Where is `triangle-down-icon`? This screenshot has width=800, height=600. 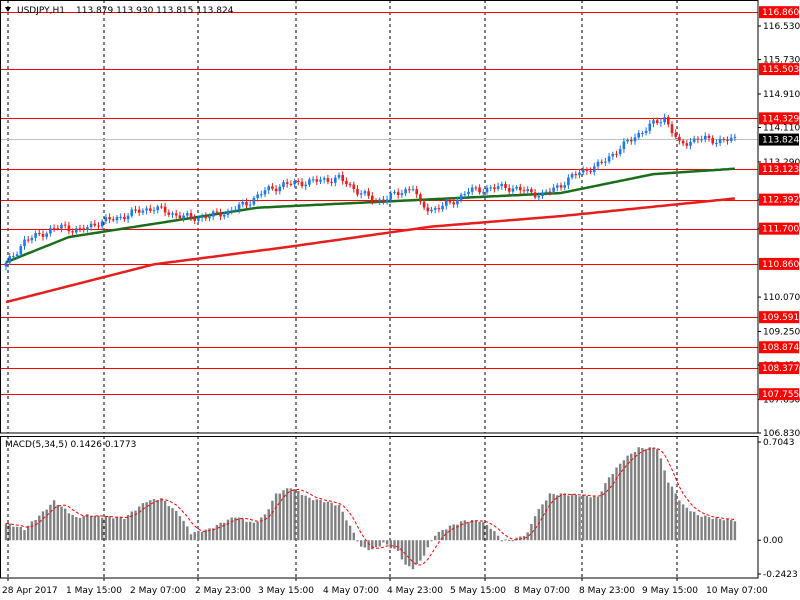
triangle-down-icon is located at coordinates (8, 9).